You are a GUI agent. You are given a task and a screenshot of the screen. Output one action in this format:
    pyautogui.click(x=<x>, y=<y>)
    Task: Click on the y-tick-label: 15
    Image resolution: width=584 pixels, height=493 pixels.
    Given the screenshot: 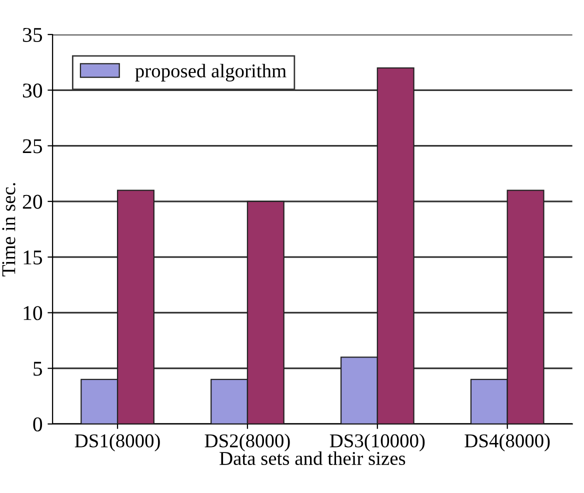 What is the action you would take?
    pyautogui.click(x=33, y=257)
    